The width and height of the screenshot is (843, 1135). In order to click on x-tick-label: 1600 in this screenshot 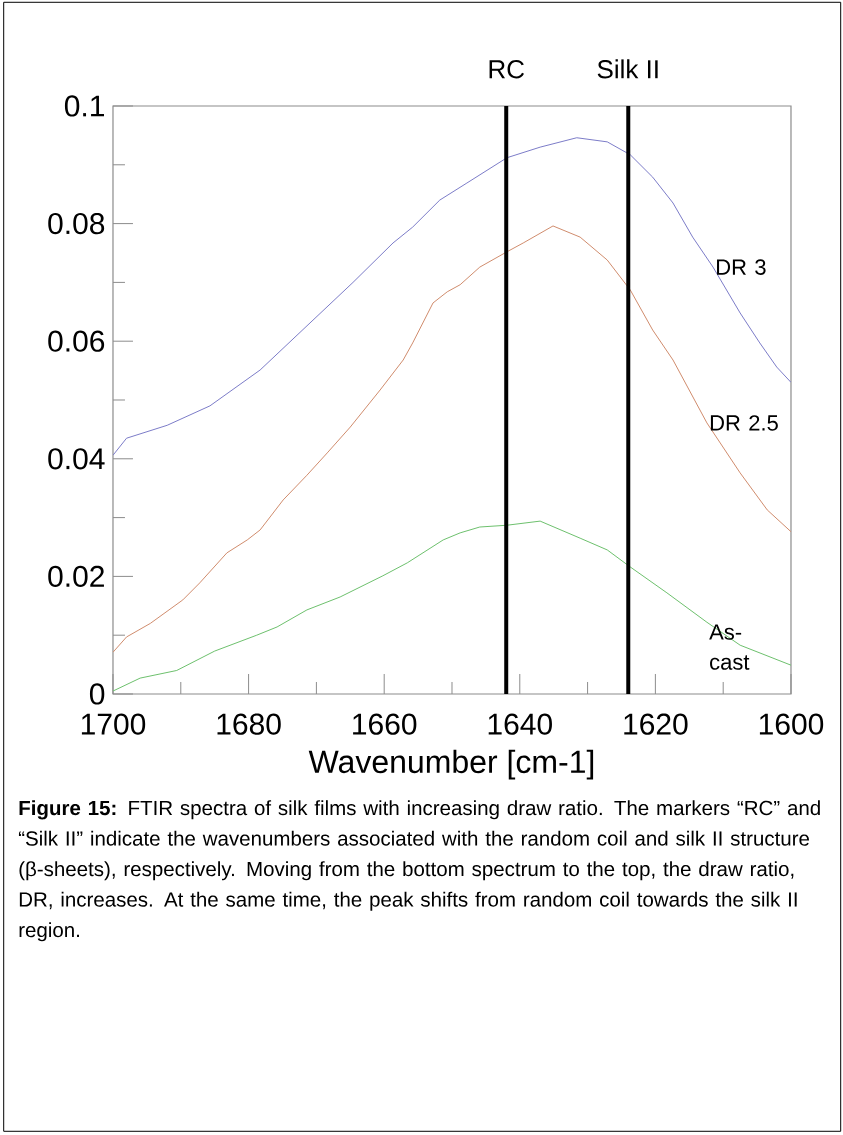, I will do `click(791, 724)`.